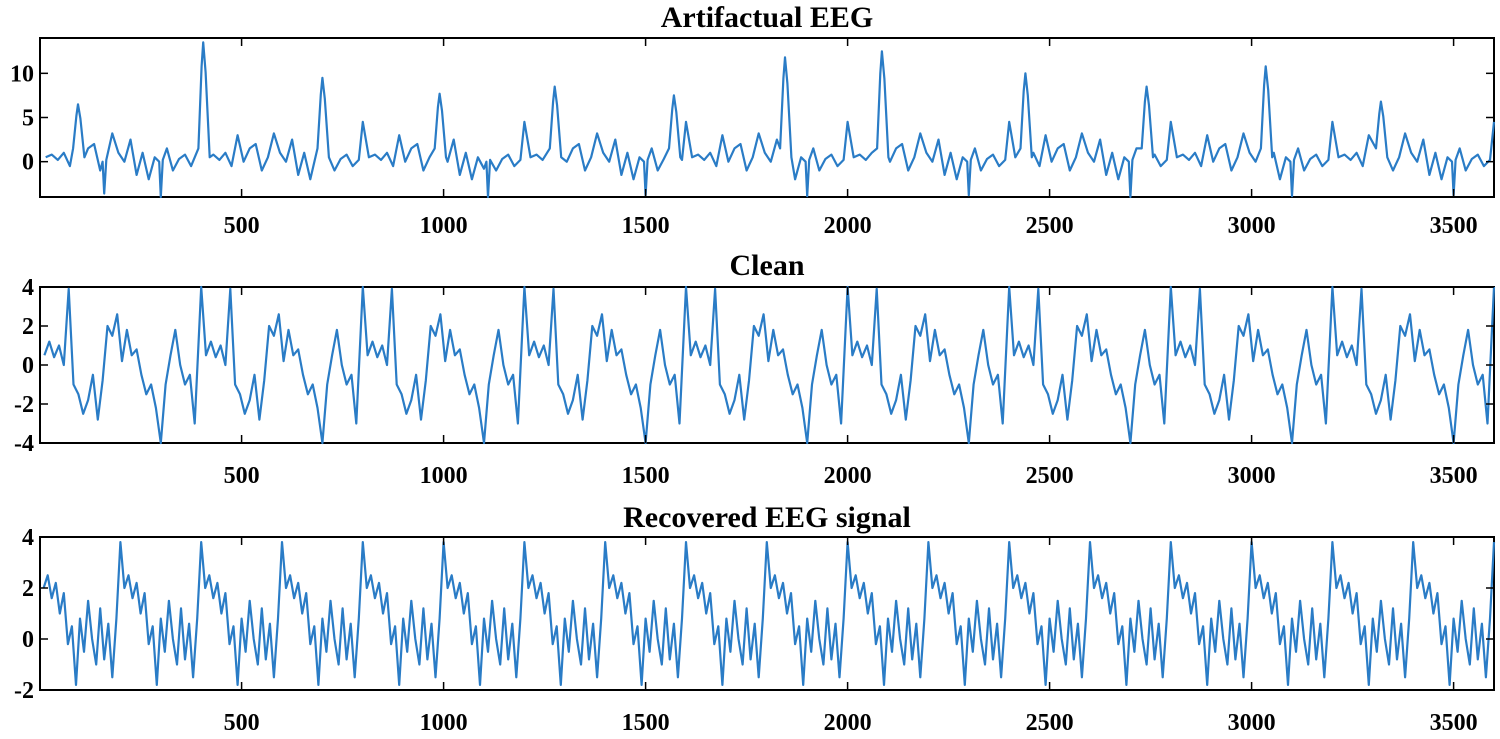  What do you see at coordinates (767, 17) in the screenshot?
I see `chart-title-artifactual-eeg: Artifactual EEG` at bounding box center [767, 17].